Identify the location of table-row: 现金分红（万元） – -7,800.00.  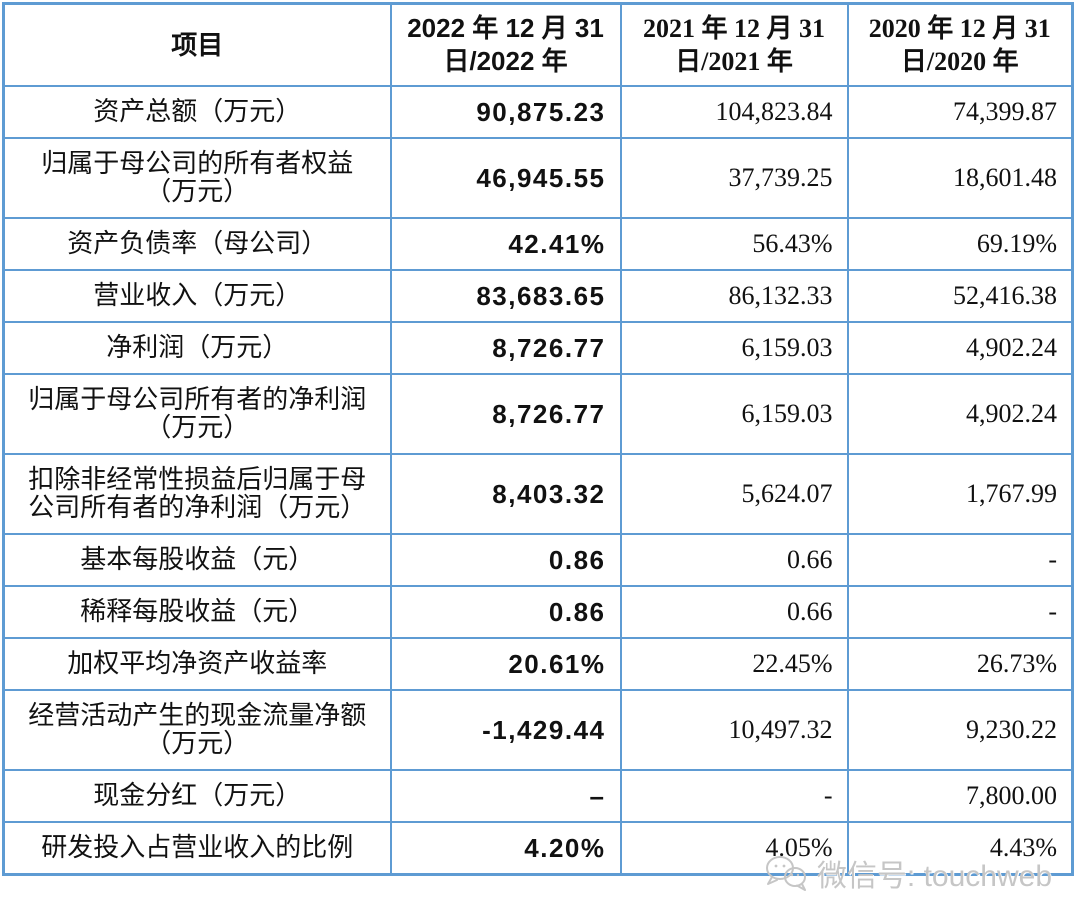
(538, 796).